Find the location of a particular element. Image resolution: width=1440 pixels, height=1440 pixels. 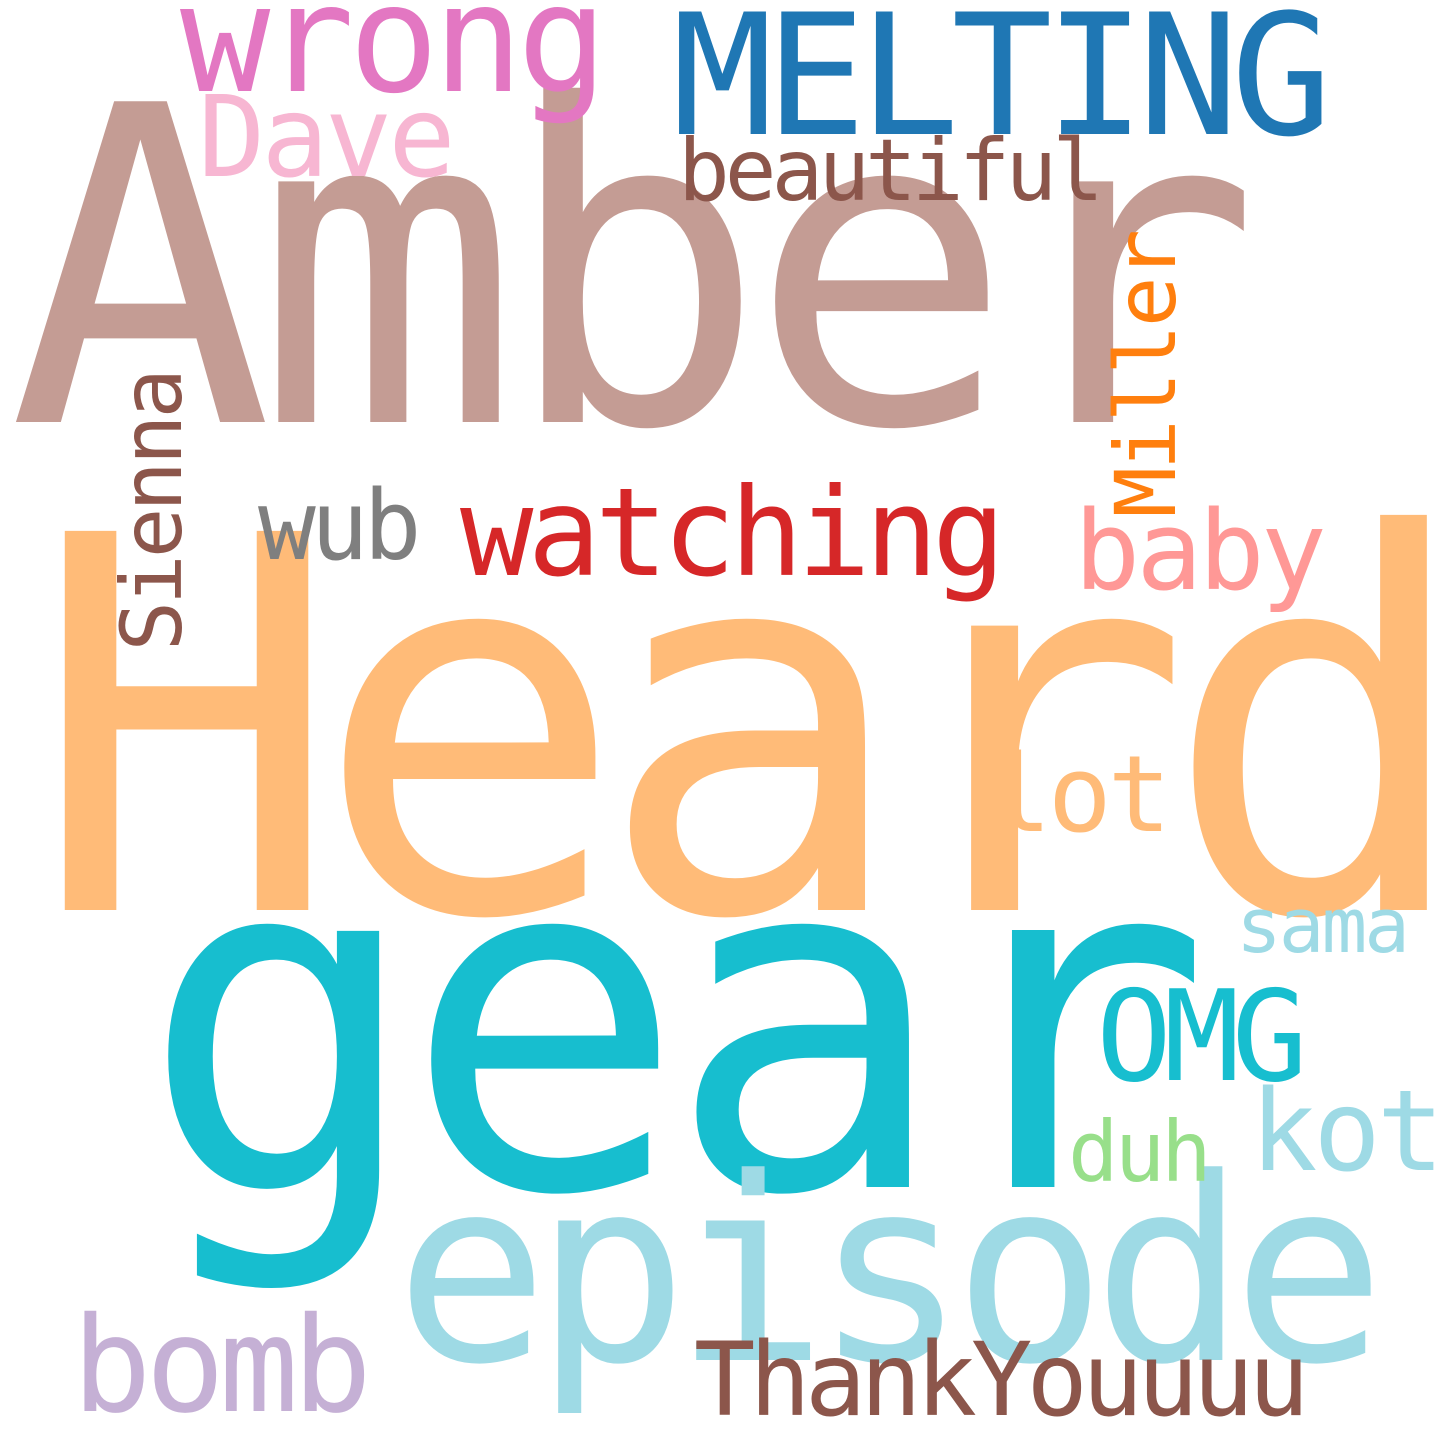

word-episode: episode is located at coordinates (890, 1272).